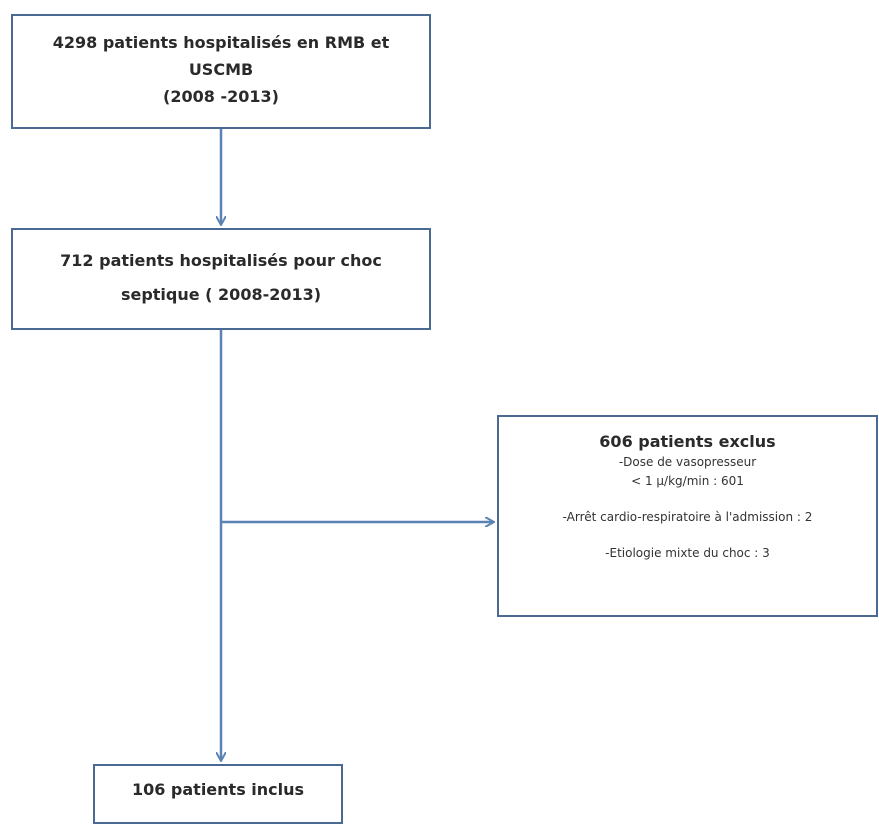 The height and width of the screenshot is (824, 879). Describe the element at coordinates (221, 42) in the screenshot. I see `total-line-1: 4298 patients hospitalisés en RMB et` at that location.